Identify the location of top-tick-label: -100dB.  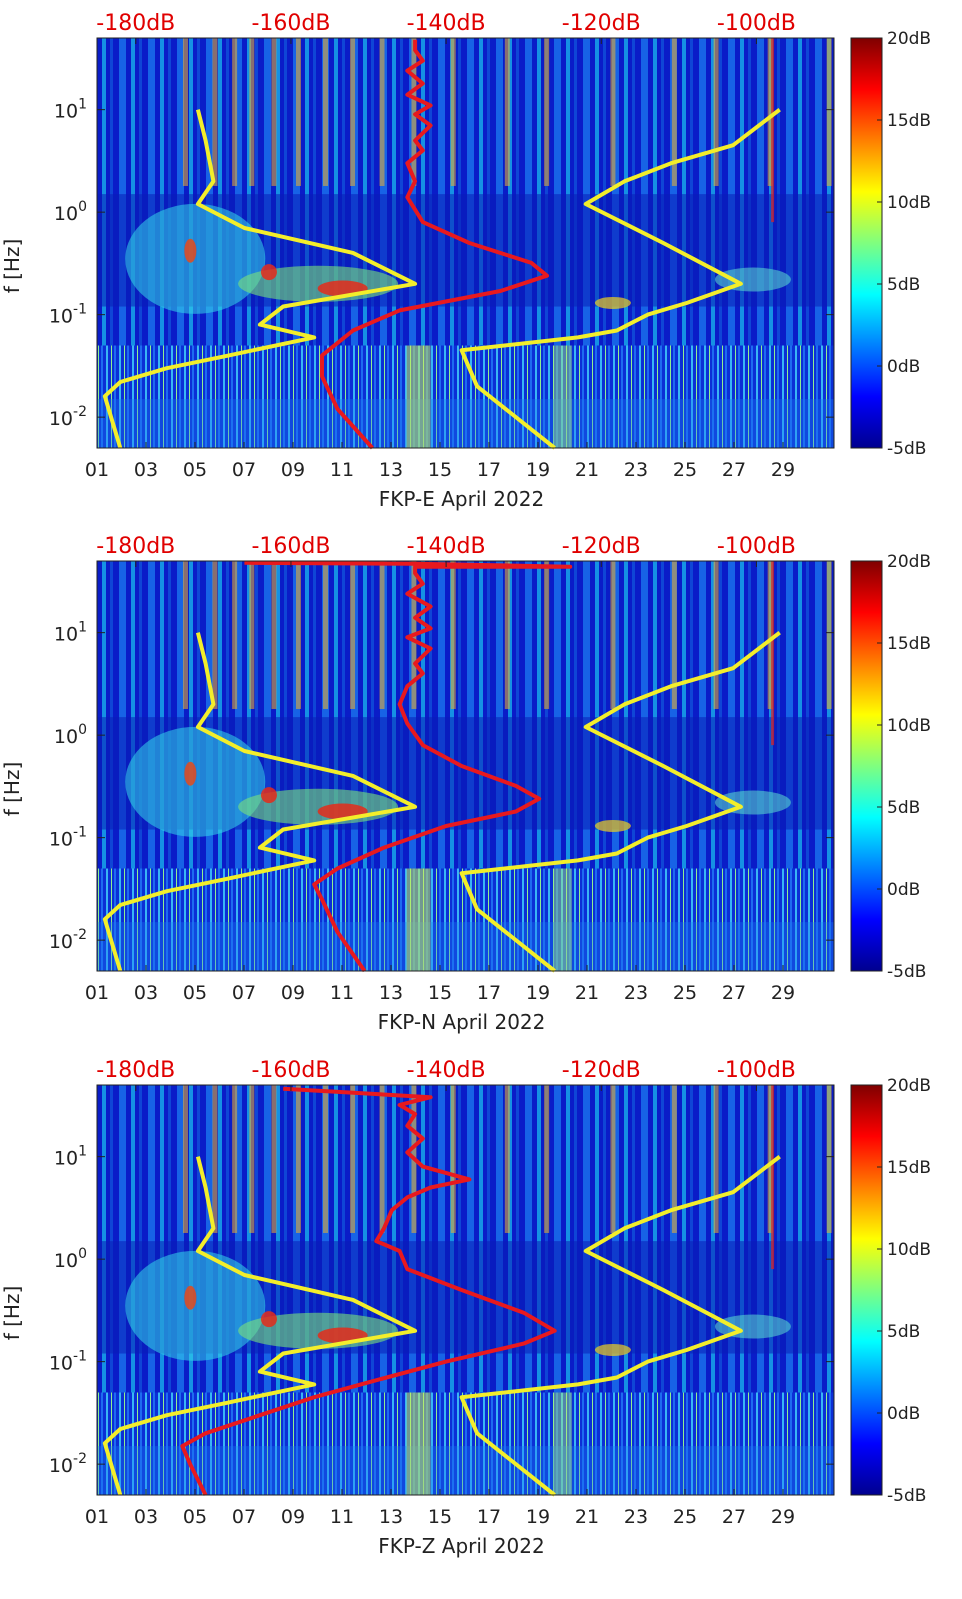
(756, 23).